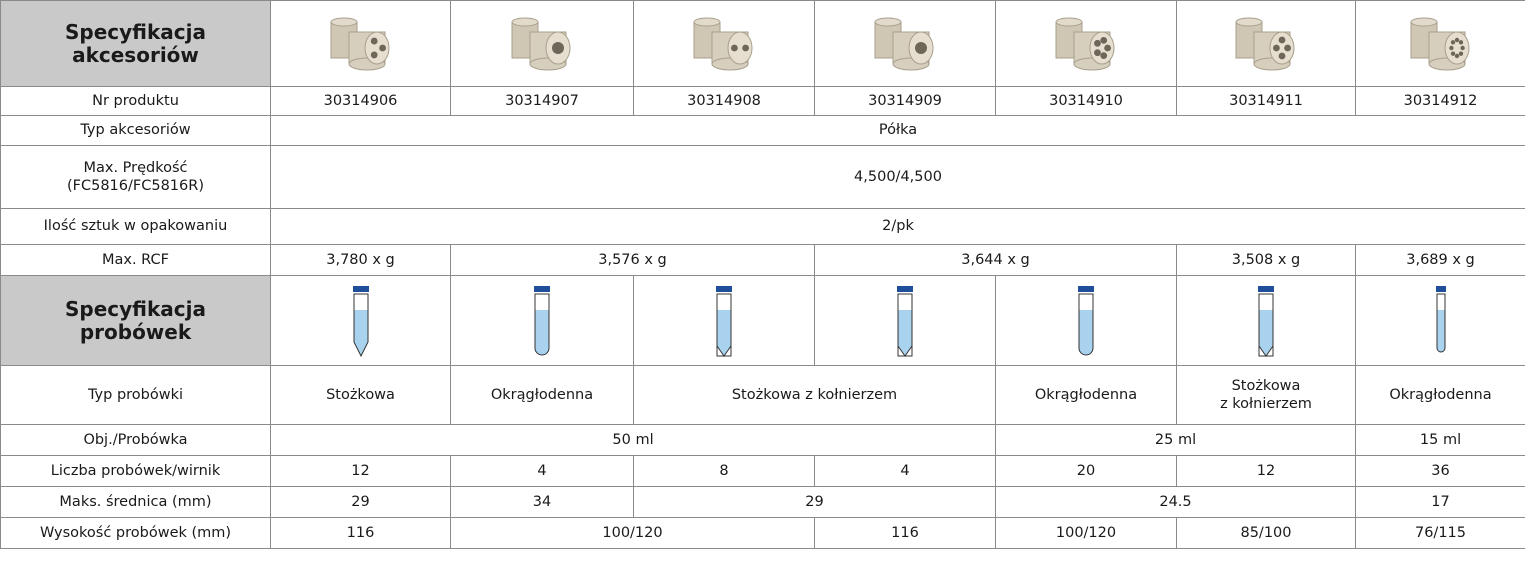 Image resolution: width=1525 pixels, height=562 pixels. Describe the element at coordinates (1440, 471) in the screenshot. I see `cell: 36` at that location.